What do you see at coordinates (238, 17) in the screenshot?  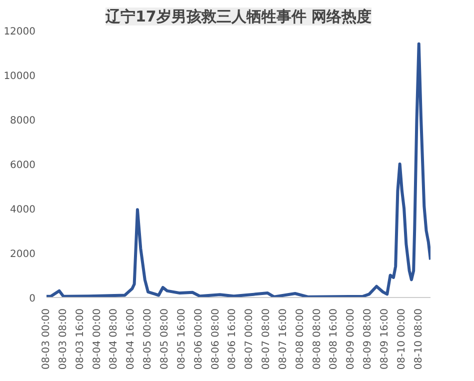 I see `chart-title: 辽宁17岁男孩救三人牺牲事件 网络热度` at bounding box center [238, 17].